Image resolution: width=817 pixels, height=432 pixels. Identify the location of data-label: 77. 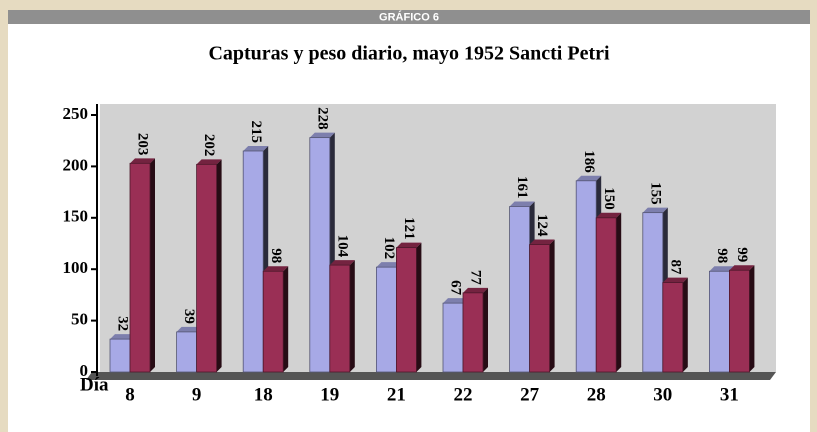
(476, 278).